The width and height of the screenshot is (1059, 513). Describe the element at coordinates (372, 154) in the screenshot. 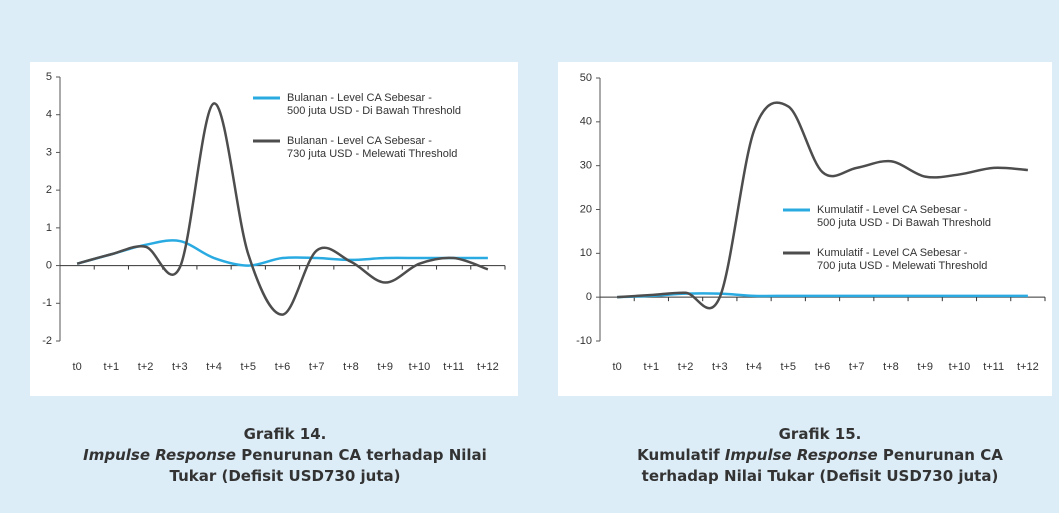

I see `legend-line: 730 juta USD - Melewati Threshold` at that location.